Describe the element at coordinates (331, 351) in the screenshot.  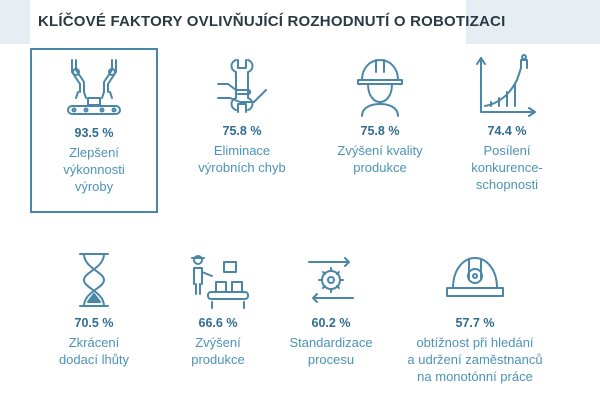
I see `factor-label: Standardizace procesu` at that location.